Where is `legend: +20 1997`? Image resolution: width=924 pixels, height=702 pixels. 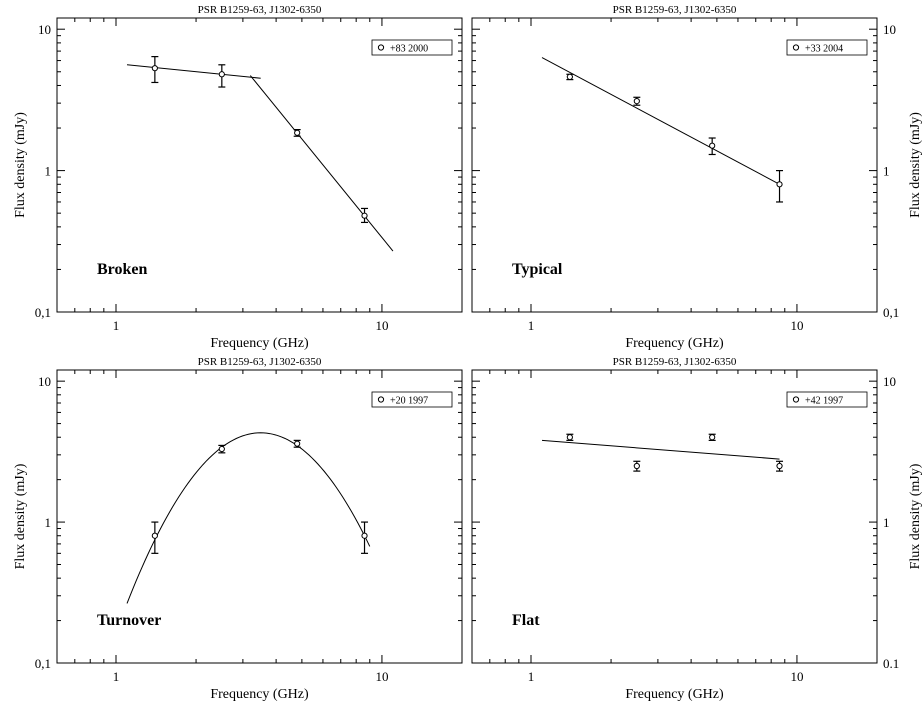 legend: +20 1997 is located at coordinates (412, 399).